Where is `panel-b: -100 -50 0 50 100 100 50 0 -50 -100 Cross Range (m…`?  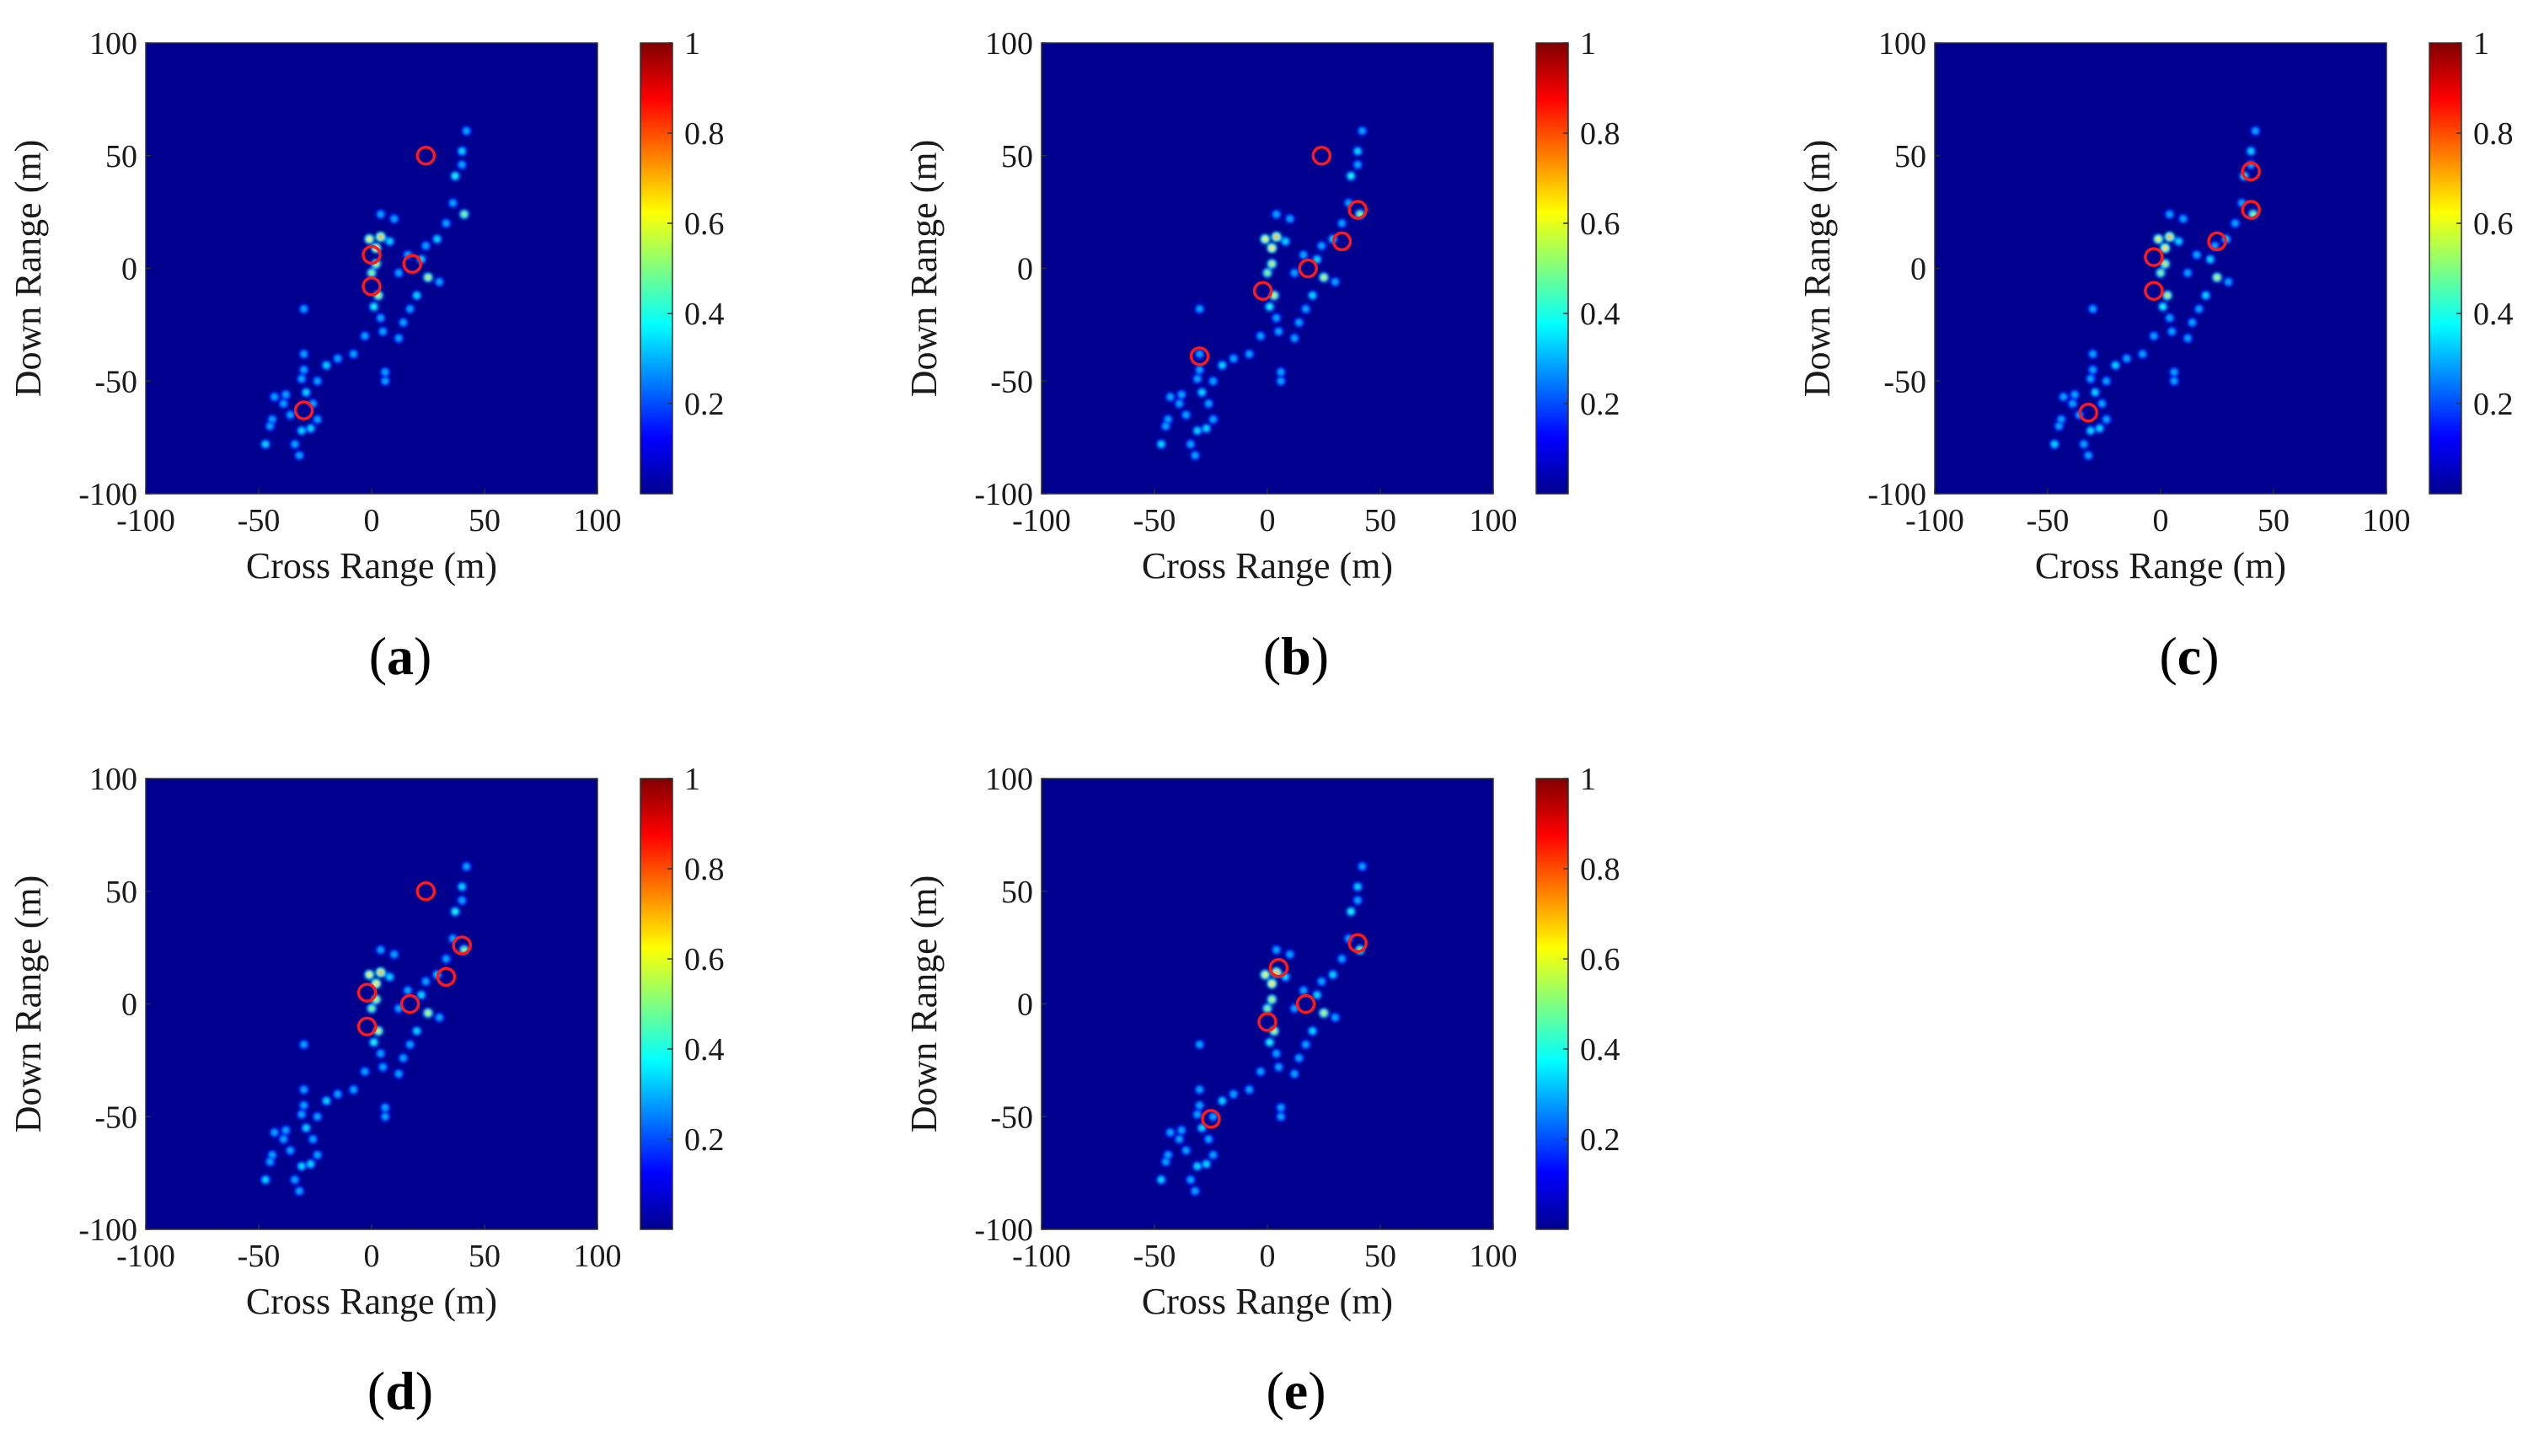
panel-b: -100 -50 0 50 100 100 50 0 -50 -100 Cross Range (m… is located at coordinates (1262, 356).